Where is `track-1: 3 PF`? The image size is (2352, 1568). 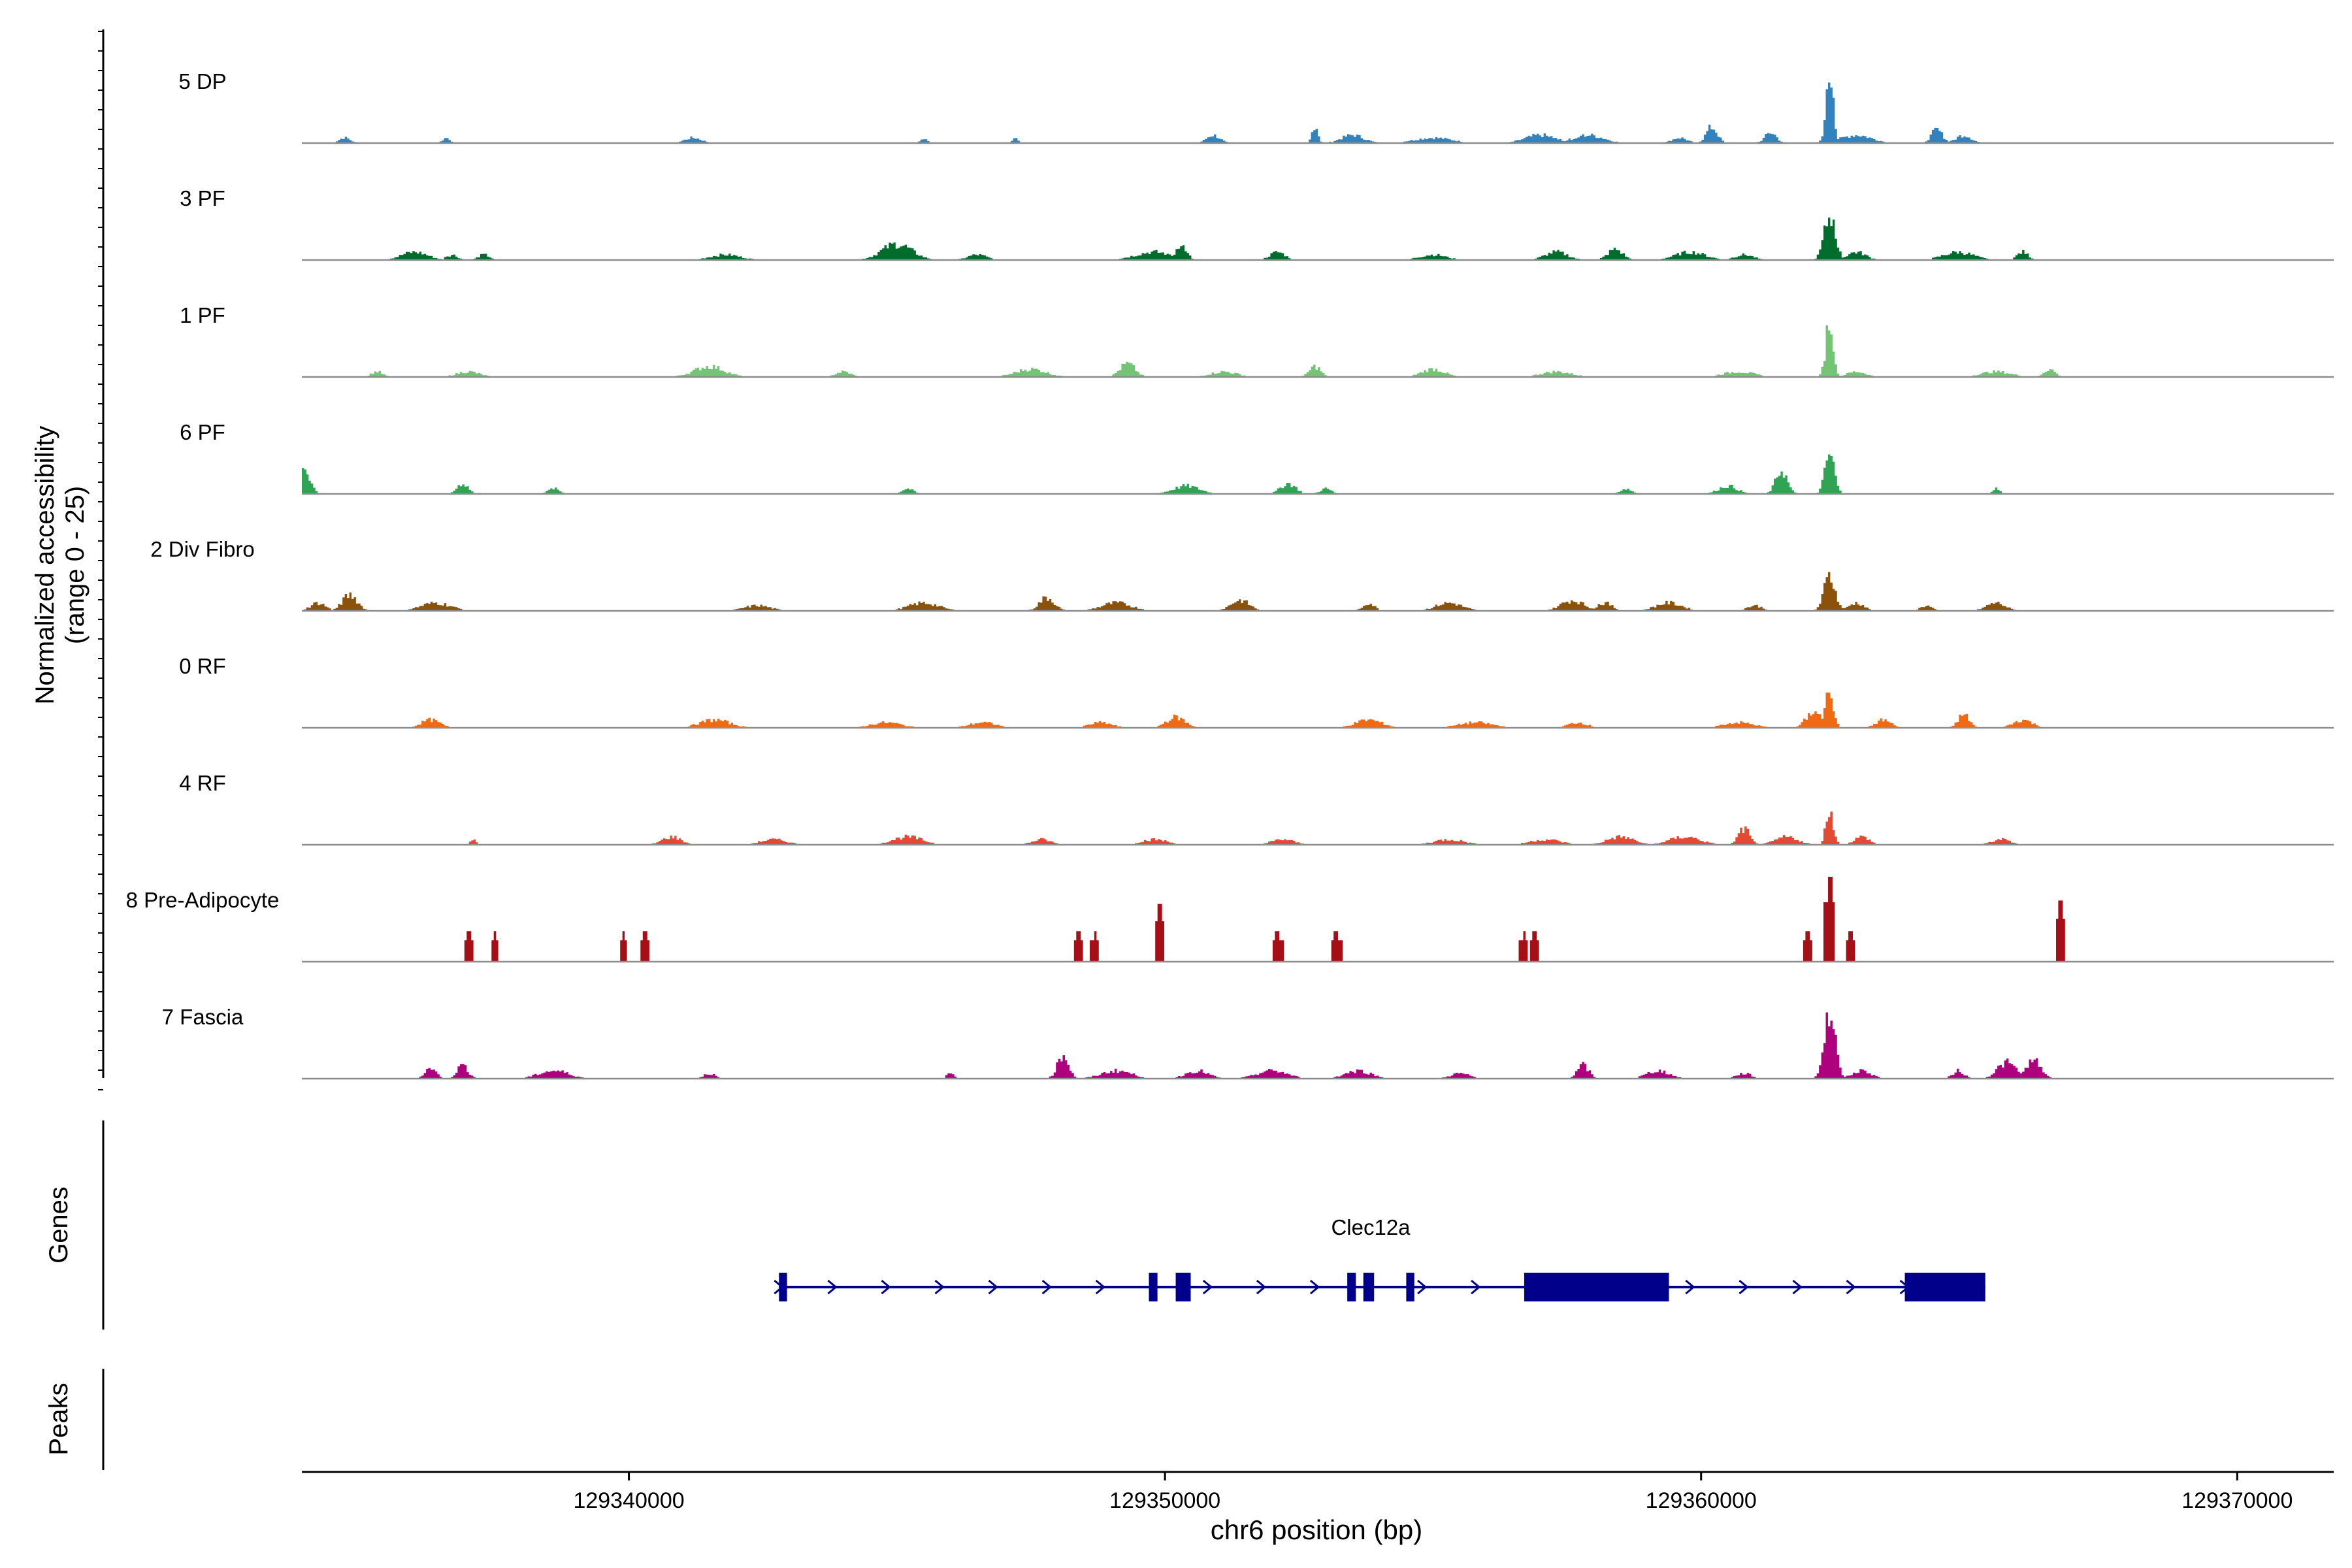
track-1: 3 PF is located at coordinates (1257, 223).